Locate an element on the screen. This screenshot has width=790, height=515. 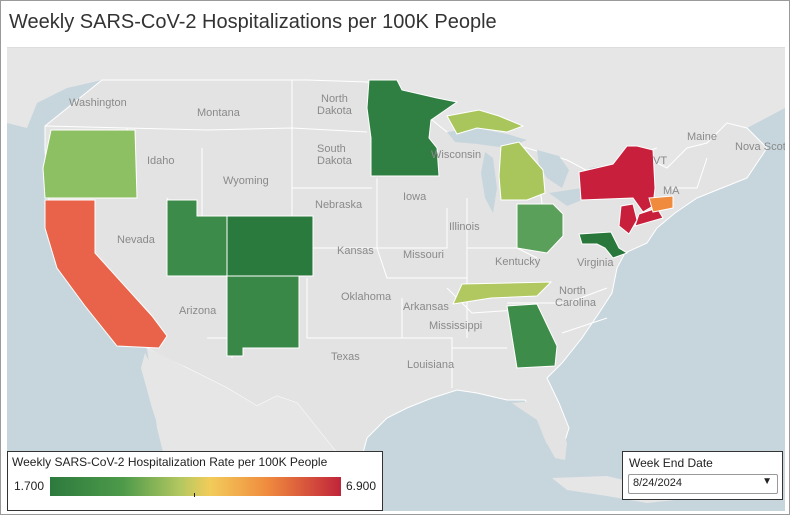
state-tennessee is located at coordinates (502, 293).